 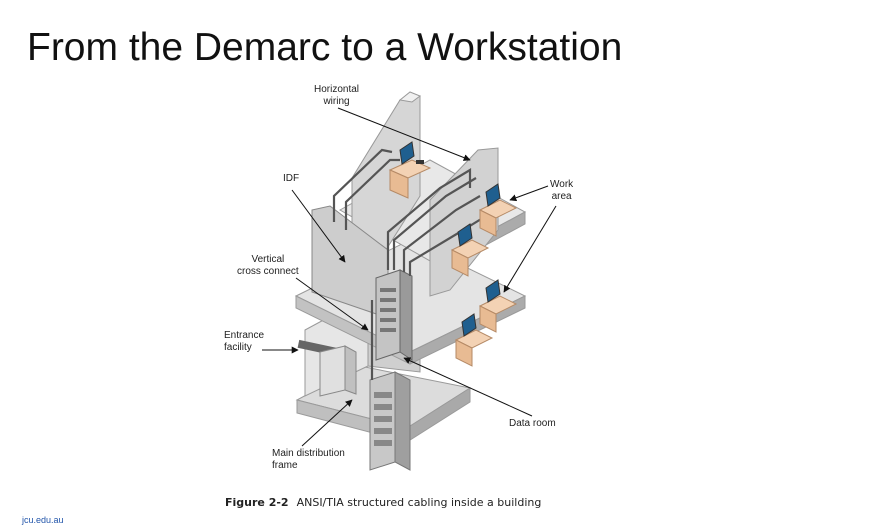 I want to click on idf-rack, so click(x=394, y=315).